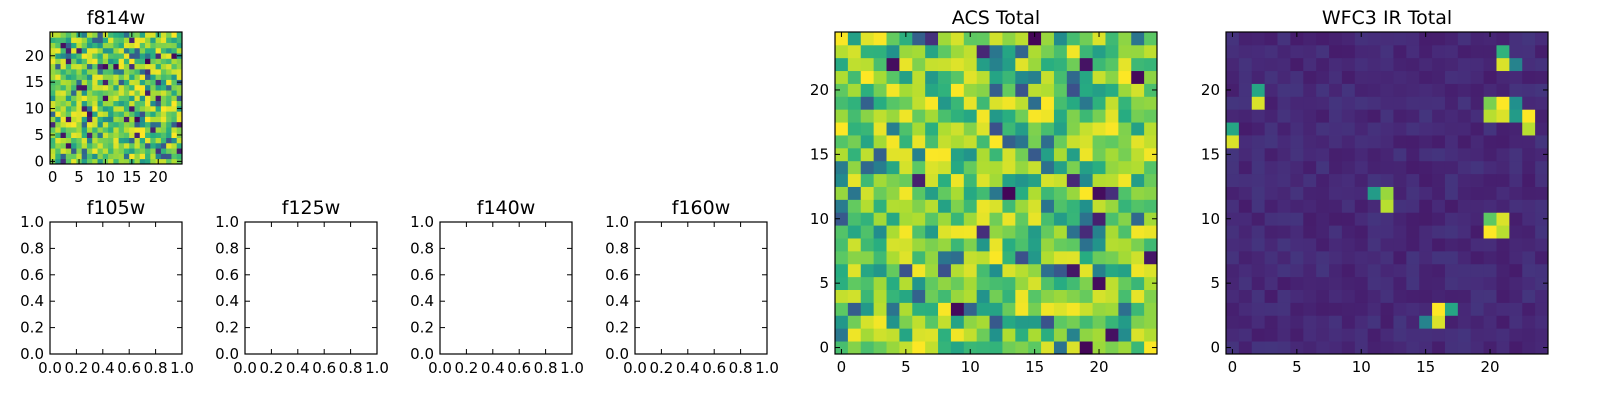  Describe the element at coordinates (116, 18) in the screenshot. I see `f814w-title: f814w` at that location.